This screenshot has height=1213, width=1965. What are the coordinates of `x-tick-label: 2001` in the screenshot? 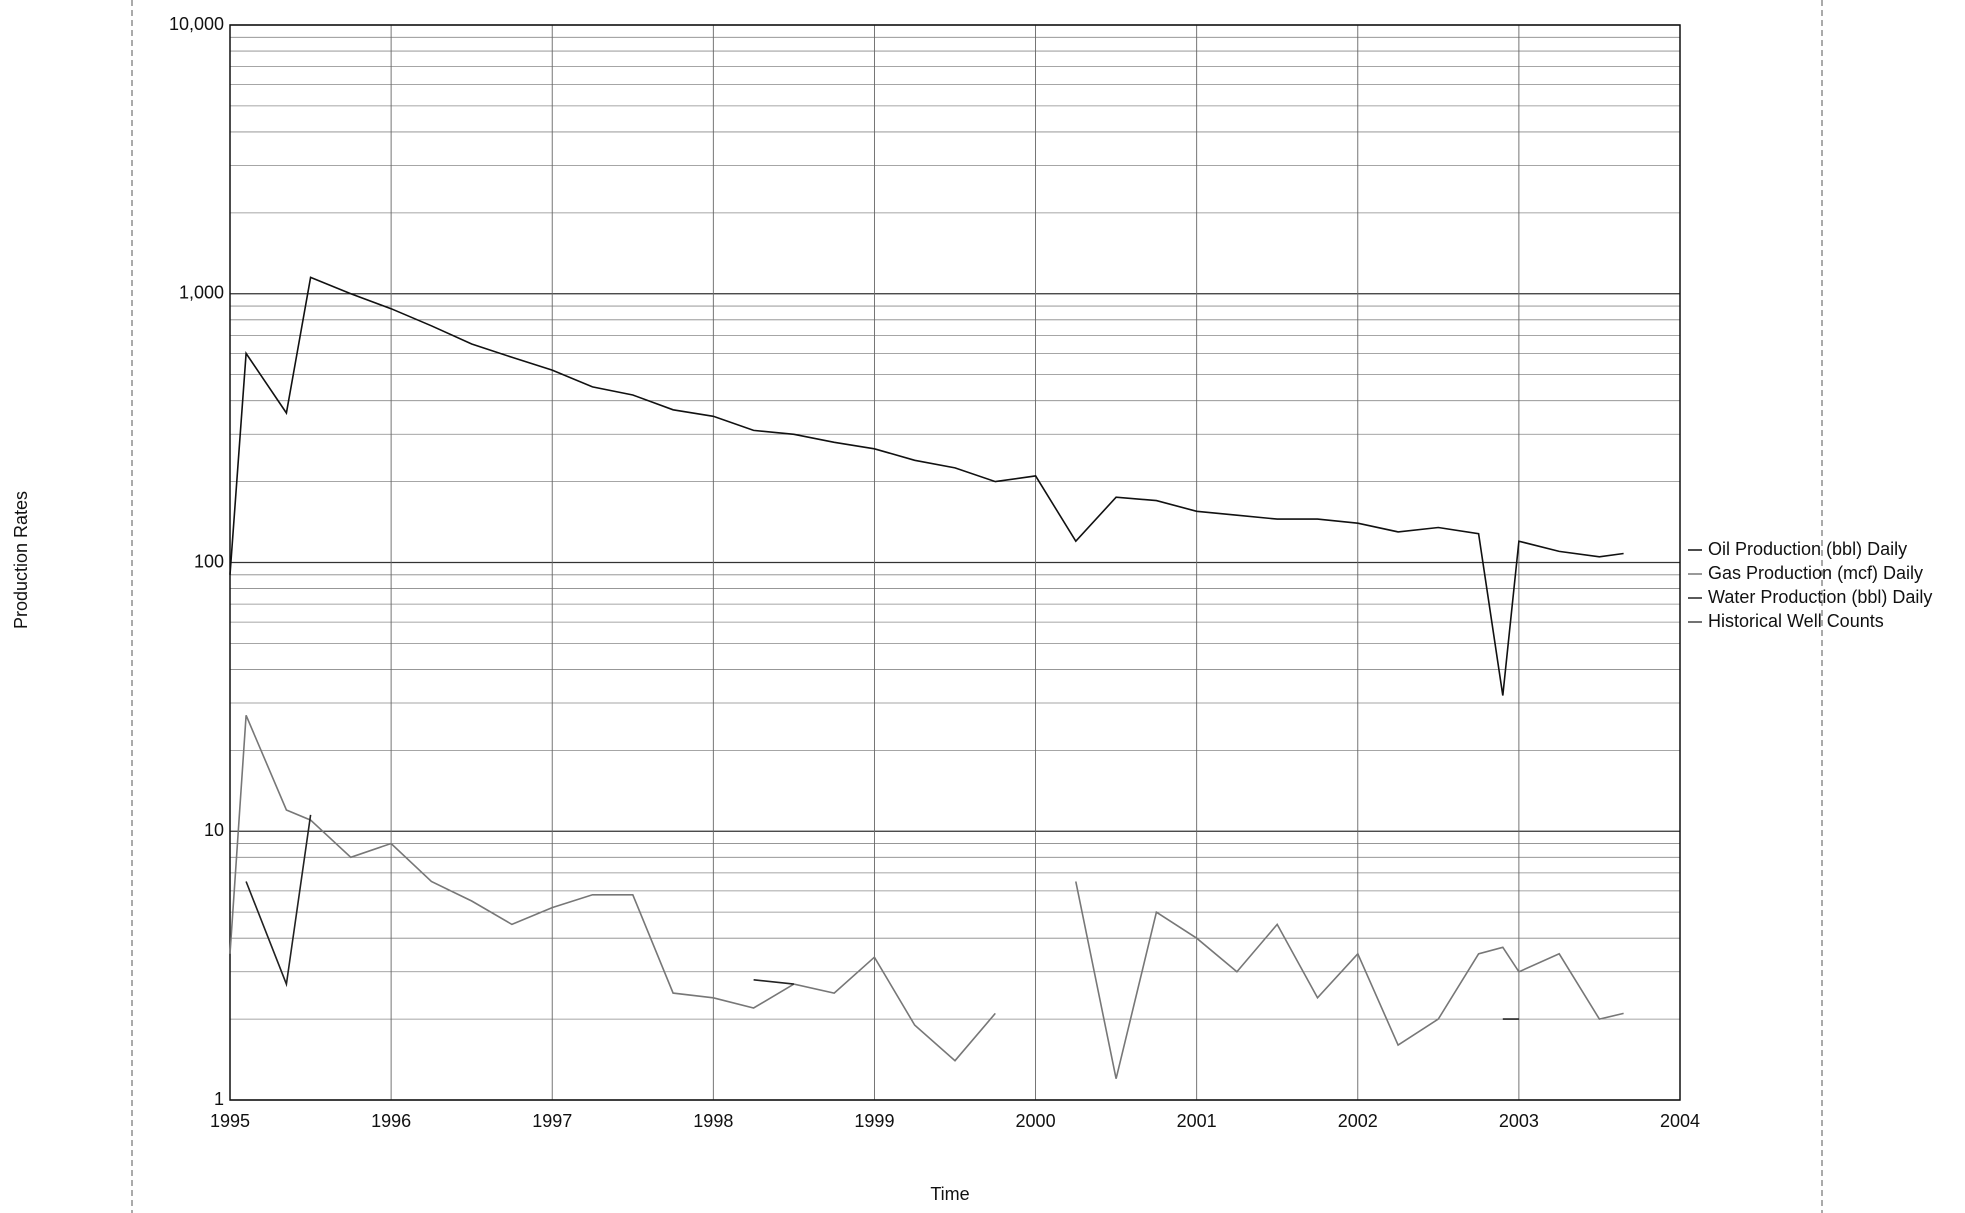 It's located at (1197, 1121).